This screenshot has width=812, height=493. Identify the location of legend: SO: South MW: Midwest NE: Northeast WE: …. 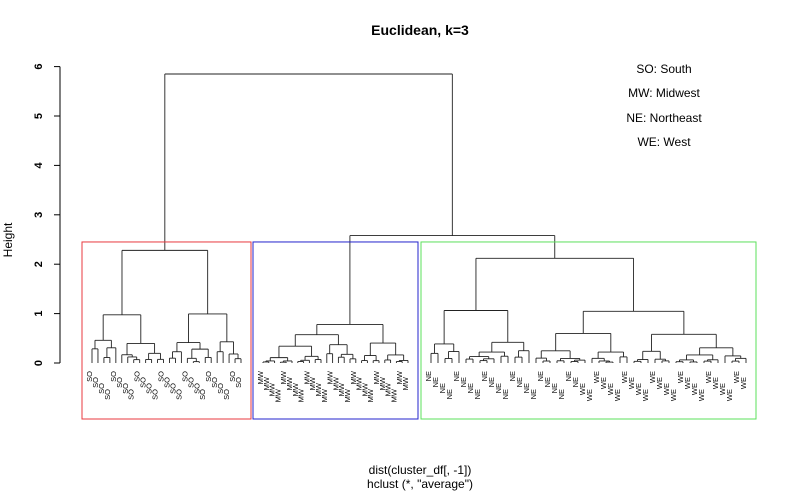
(664, 105).